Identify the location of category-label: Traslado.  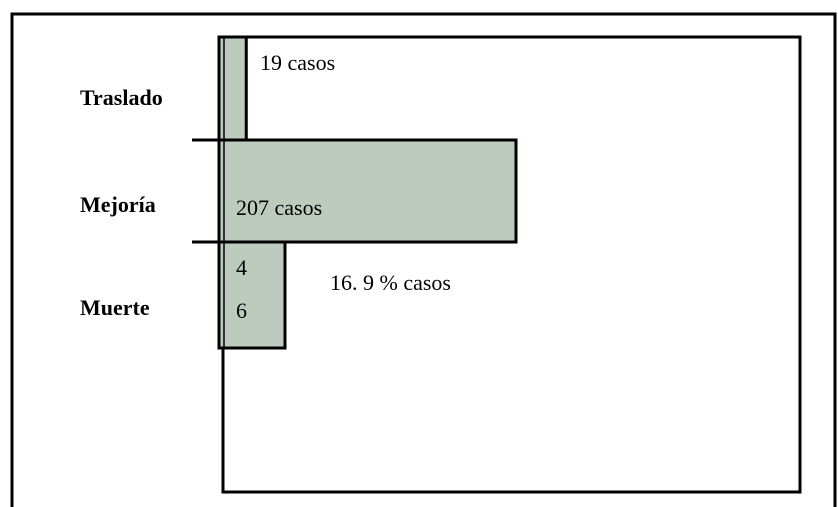
(121, 97).